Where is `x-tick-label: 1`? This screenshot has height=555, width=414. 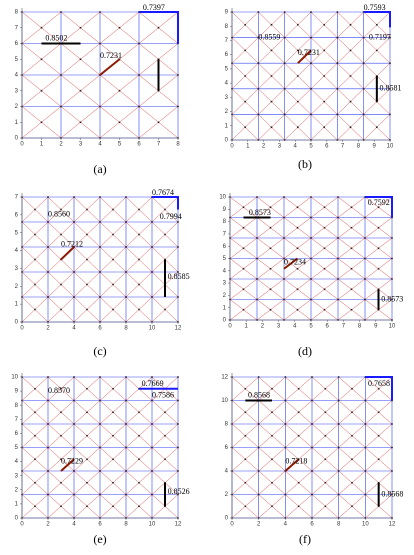 x-tick-label: 1 is located at coordinates (247, 327).